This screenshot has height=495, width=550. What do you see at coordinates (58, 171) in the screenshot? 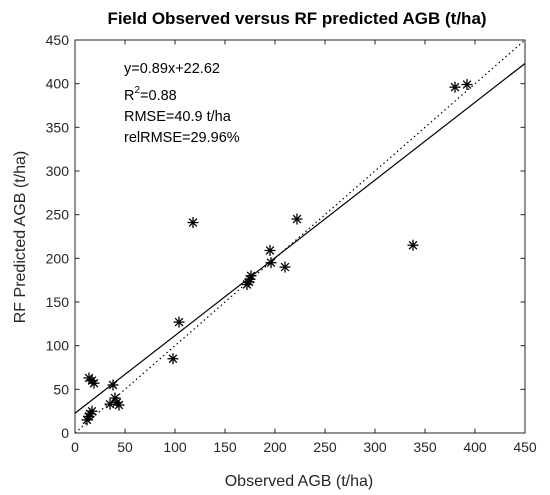
I see `y-tick-label: 300` at bounding box center [58, 171].